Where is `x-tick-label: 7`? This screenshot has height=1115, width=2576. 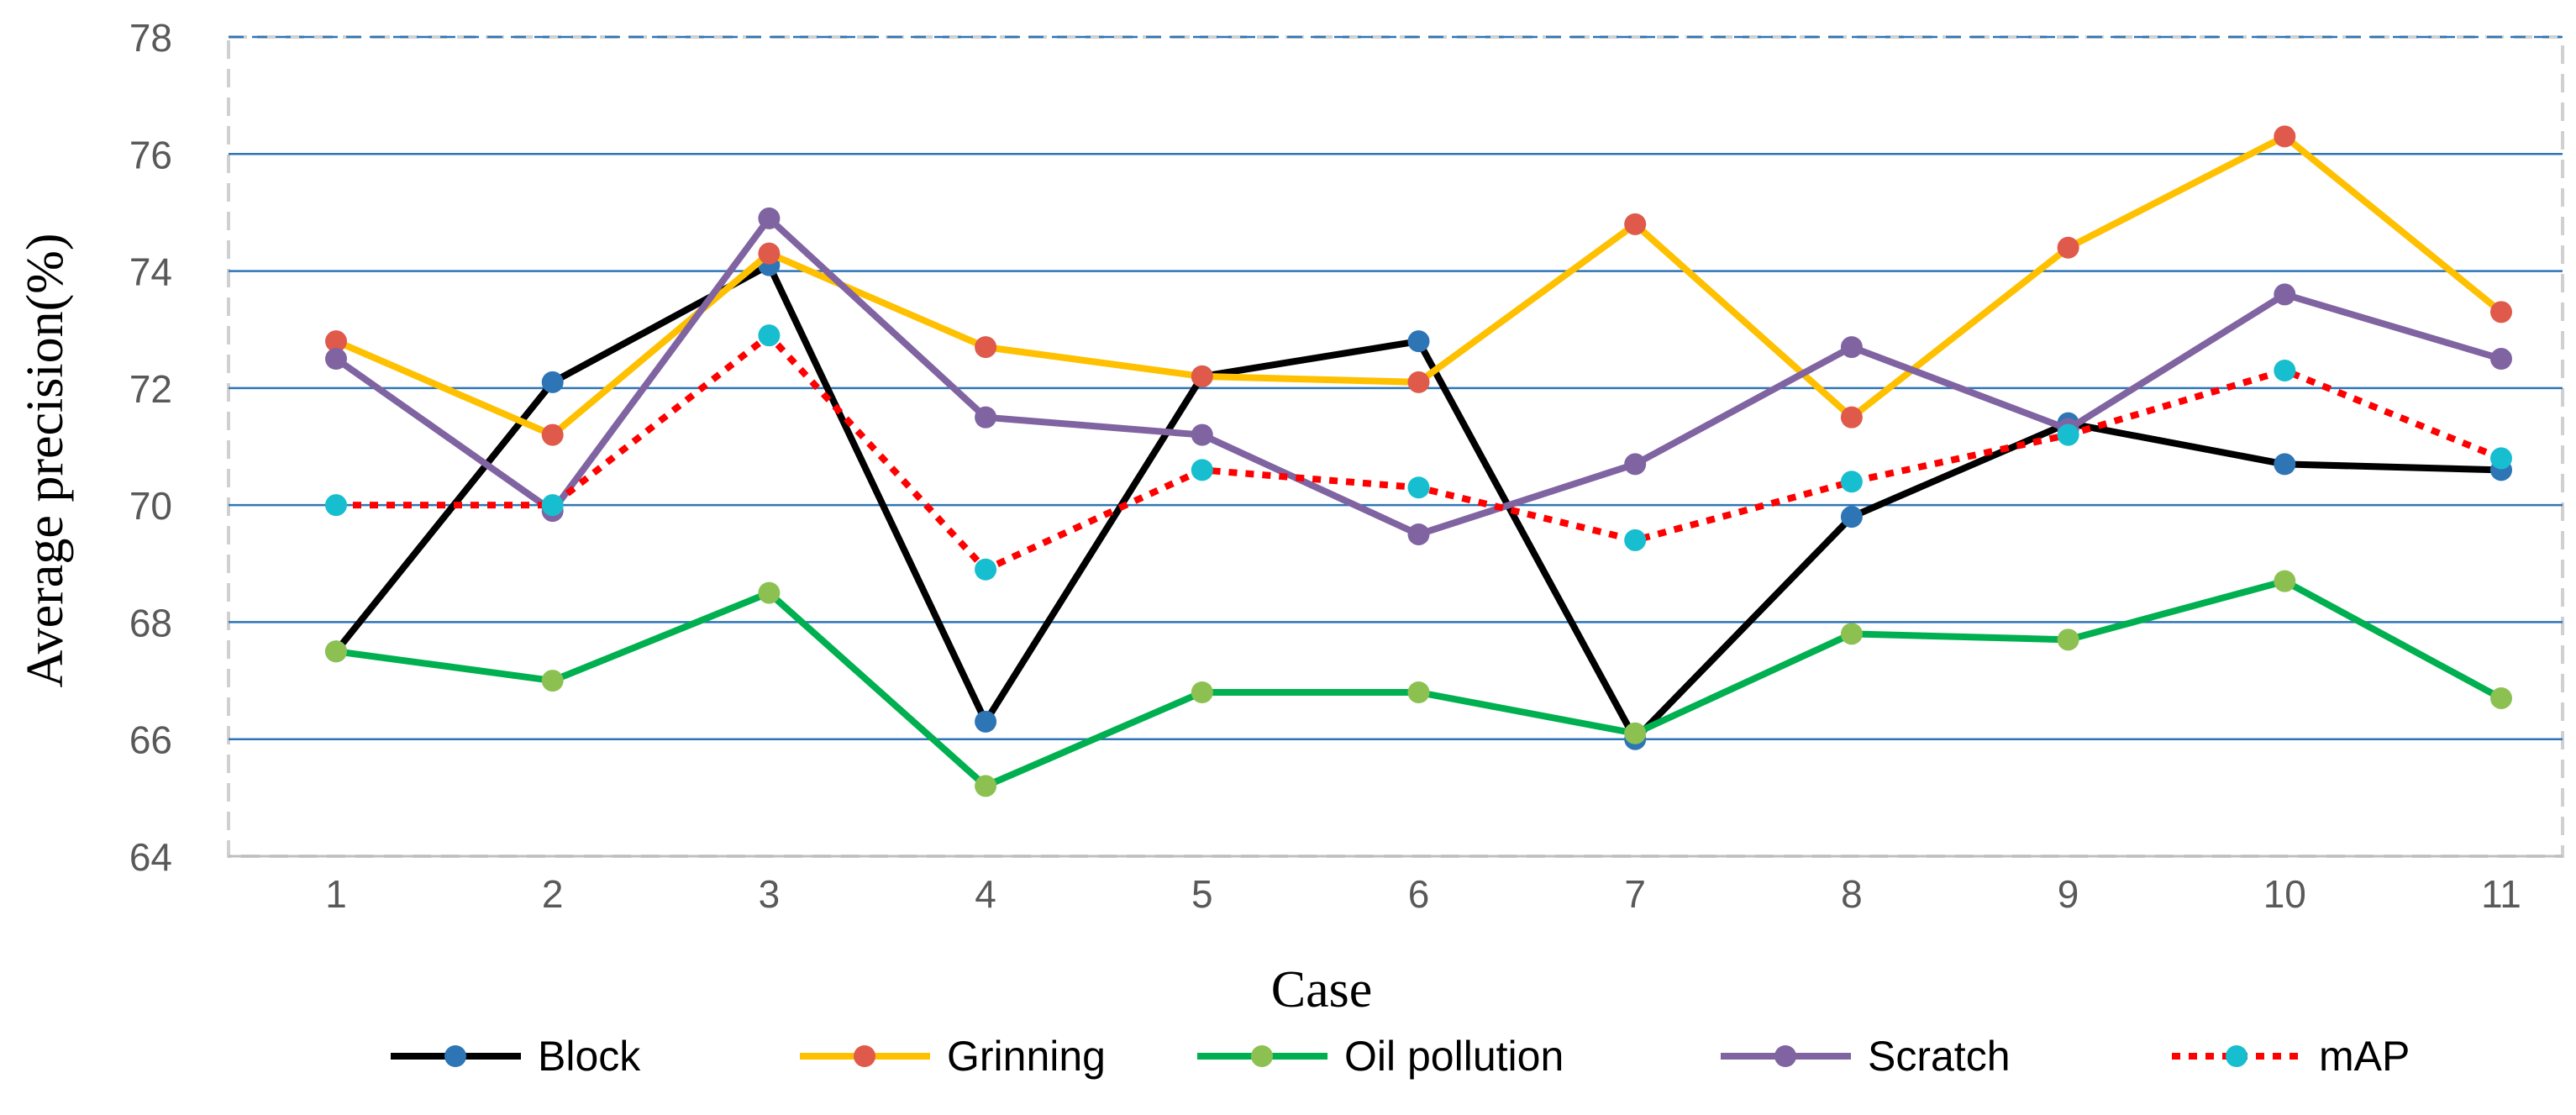 x-tick-label: 7 is located at coordinates (1635, 894).